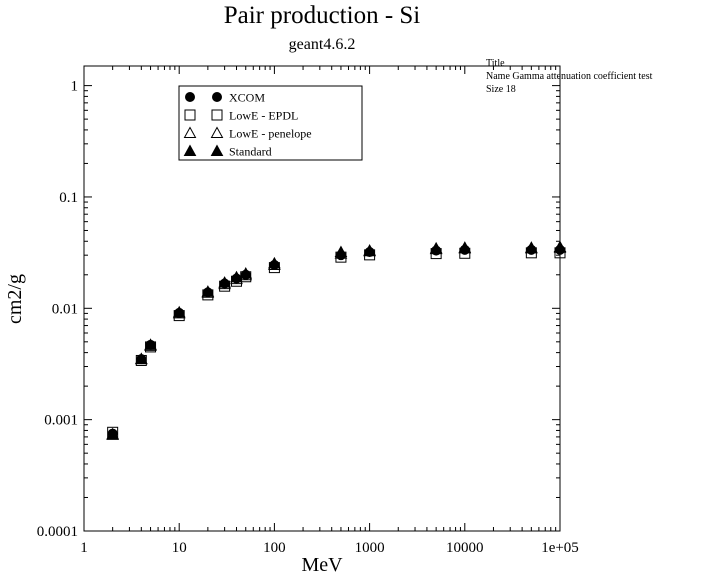 The width and height of the screenshot is (706, 574). What do you see at coordinates (57, 532) in the screenshot?
I see `y-tick-label: 0.0001` at bounding box center [57, 532].